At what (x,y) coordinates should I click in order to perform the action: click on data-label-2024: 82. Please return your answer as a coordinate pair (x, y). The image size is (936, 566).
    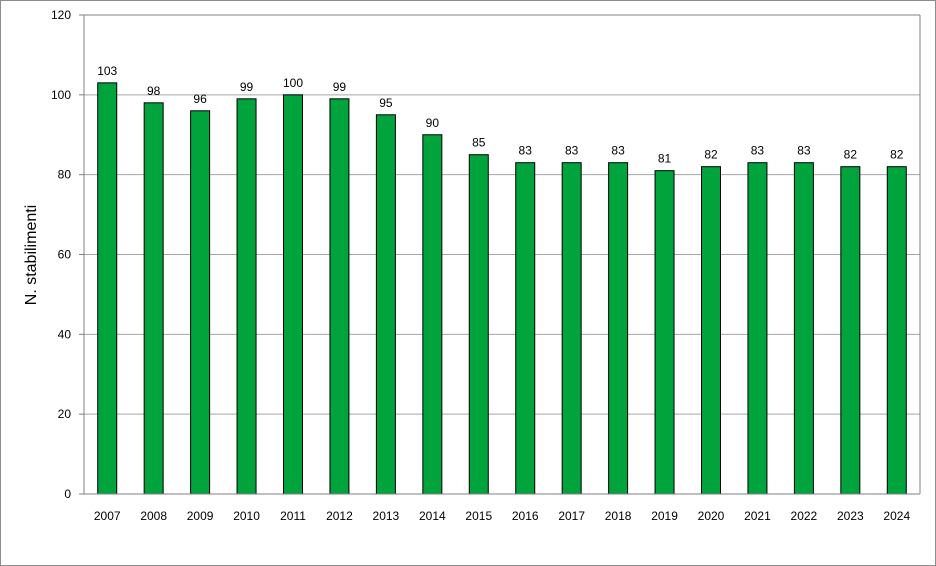
    Looking at the image, I should click on (897, 155).